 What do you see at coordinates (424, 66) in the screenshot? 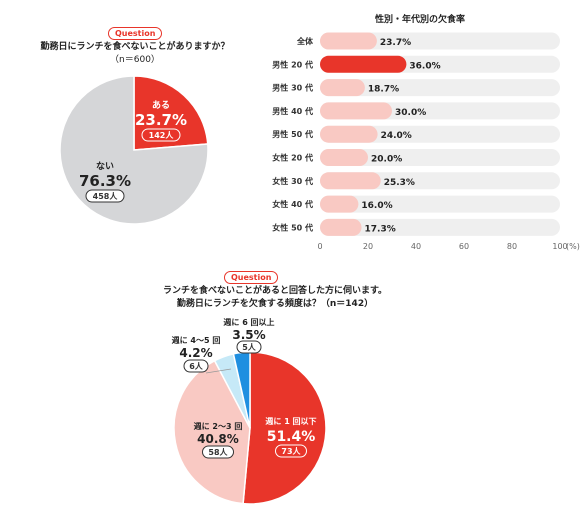
I see `bar-value-label: 36.0%` at bounding box center [424, 66].